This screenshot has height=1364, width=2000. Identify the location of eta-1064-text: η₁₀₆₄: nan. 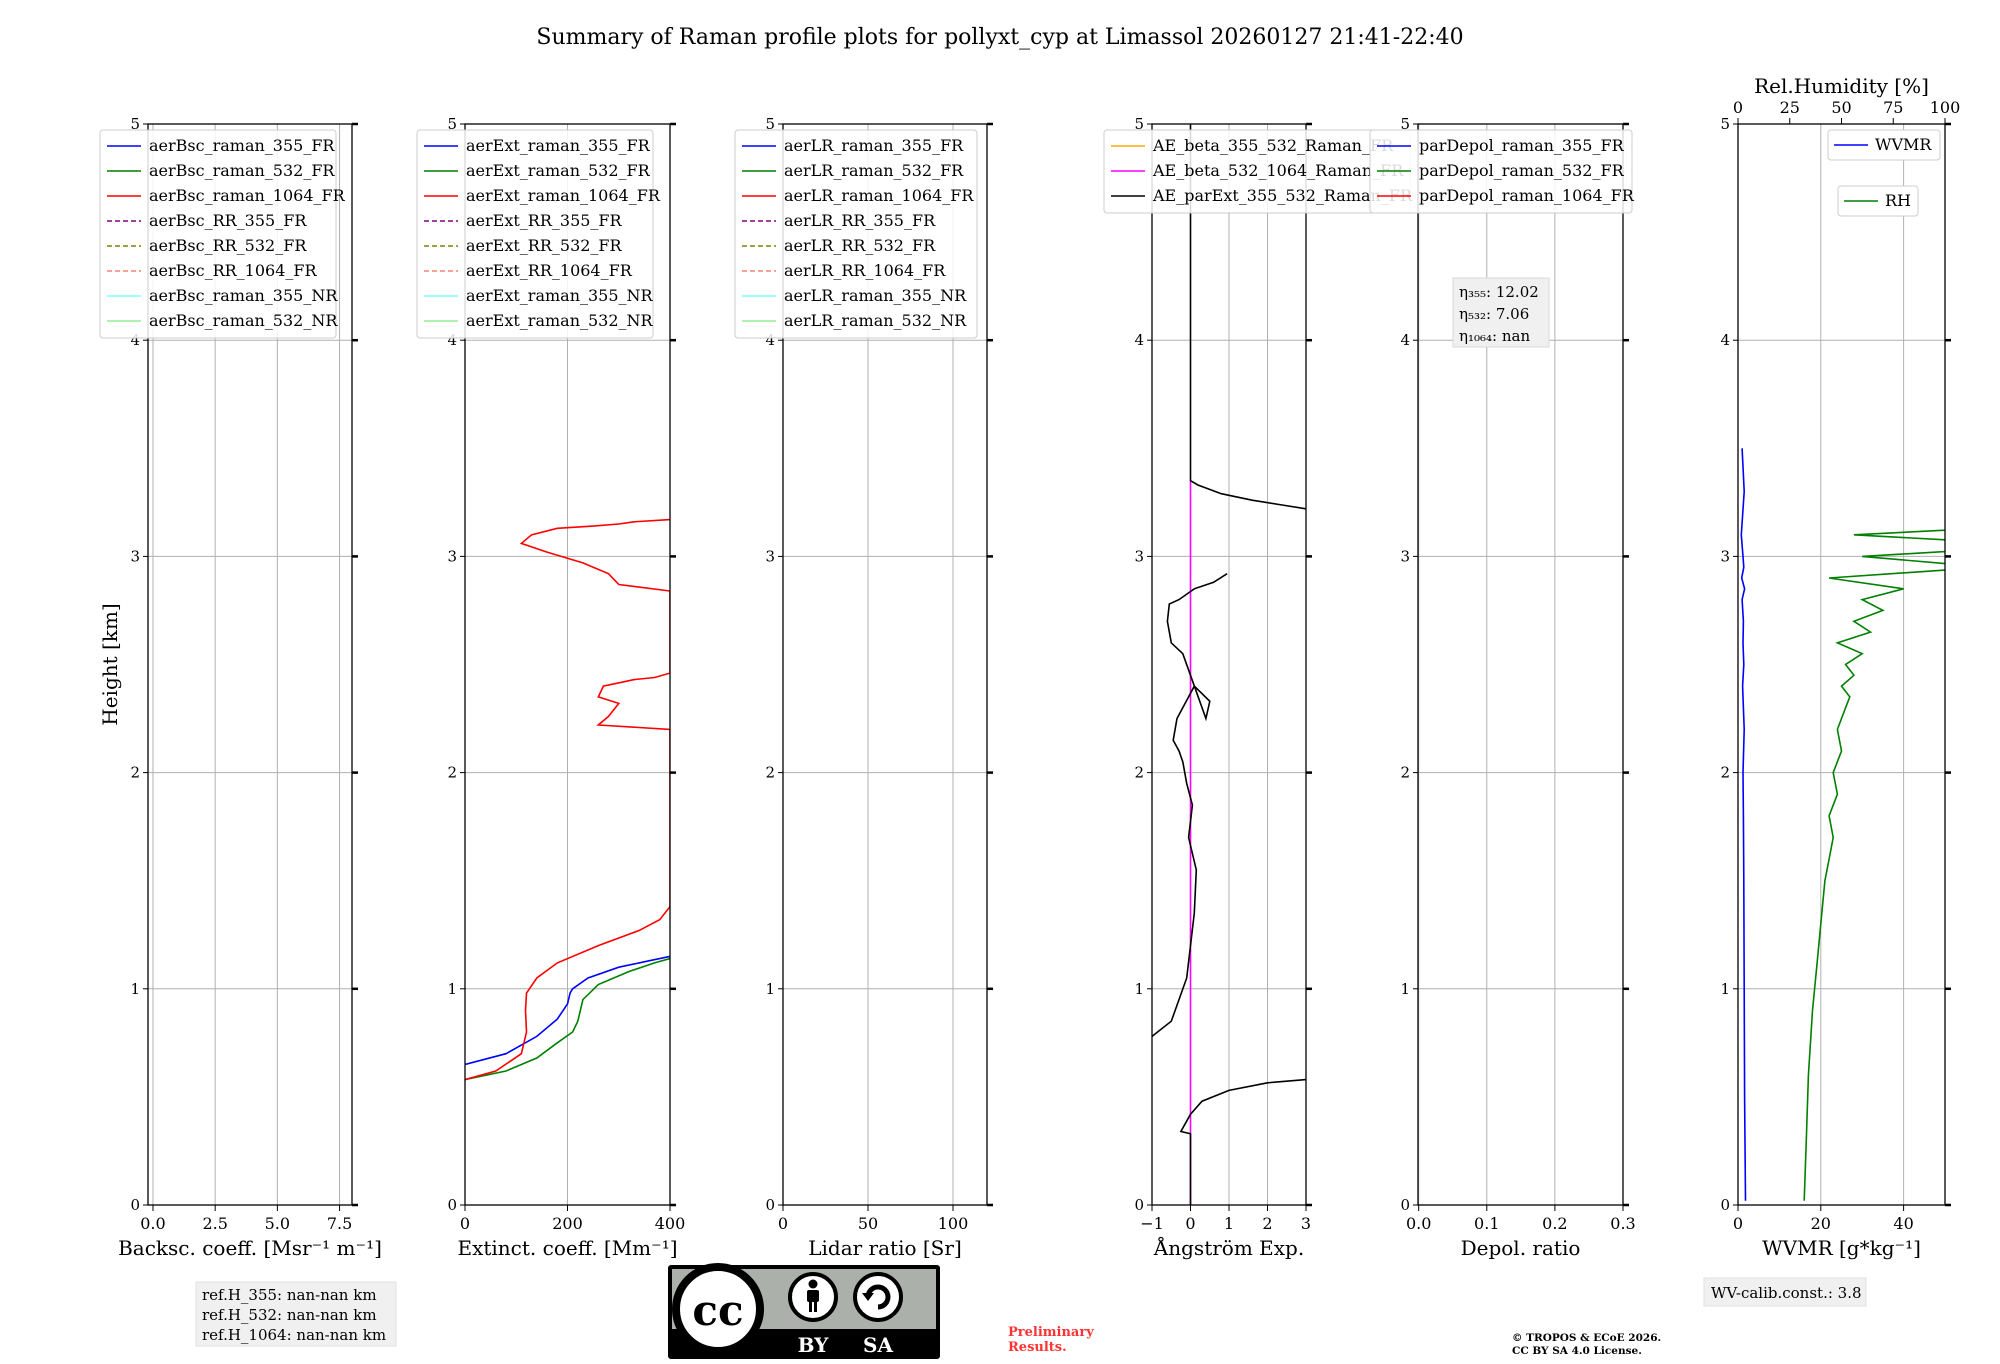
(1494, 336).